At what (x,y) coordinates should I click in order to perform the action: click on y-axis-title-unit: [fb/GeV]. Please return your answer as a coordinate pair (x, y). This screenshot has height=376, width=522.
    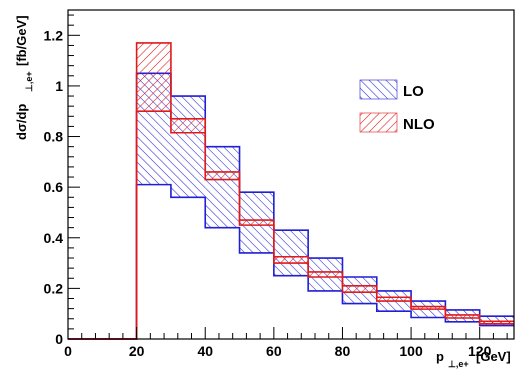
    Looking at the image, I should click on (21, 40).